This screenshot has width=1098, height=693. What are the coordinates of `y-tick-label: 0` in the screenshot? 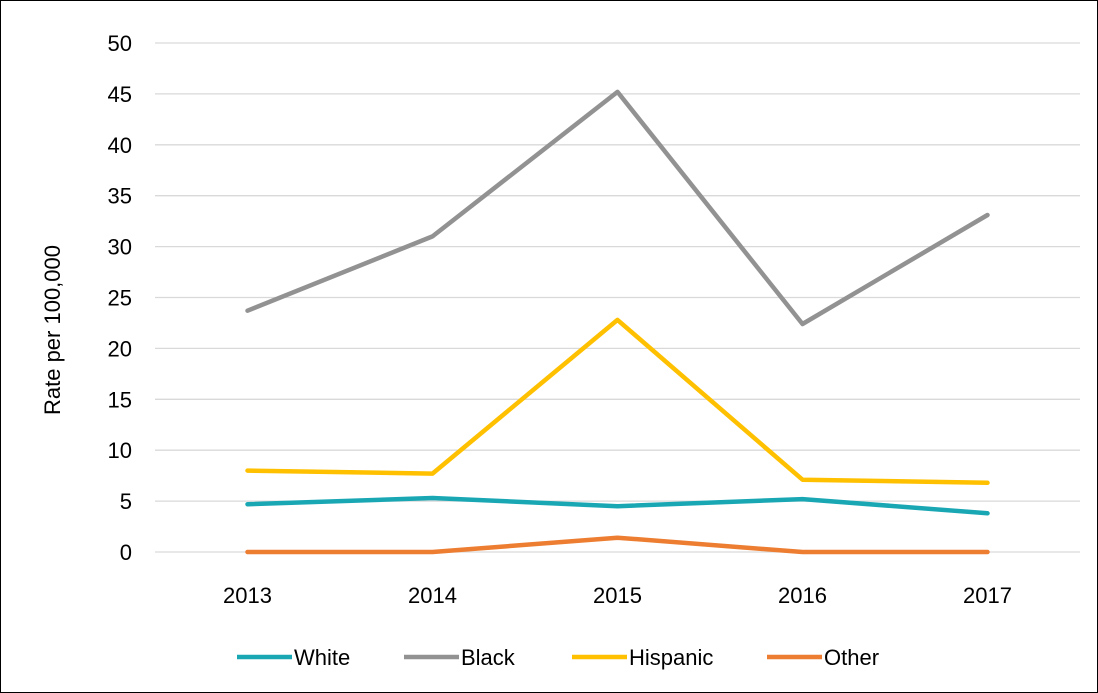 It's located at (126, 552).